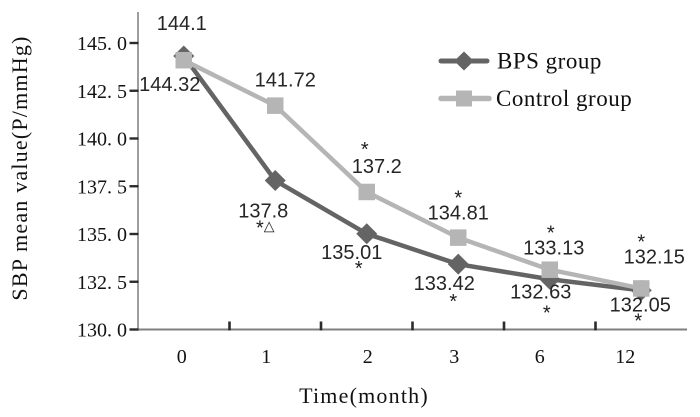 This screenshot has width=700, height=417. What do you see at coordinates (266, 357) in the screenshot?
I see `x-tick-label: 1` at bounding box center [266, 357].